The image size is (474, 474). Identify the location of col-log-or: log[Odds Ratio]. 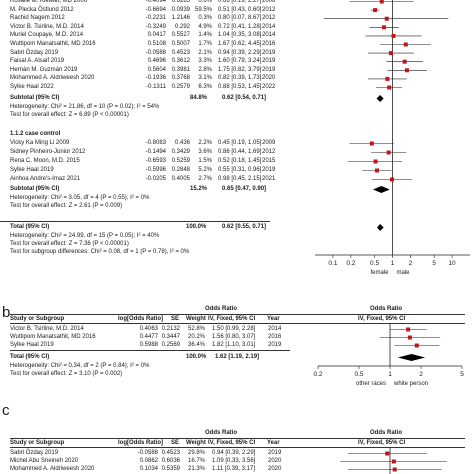
(140, 319).